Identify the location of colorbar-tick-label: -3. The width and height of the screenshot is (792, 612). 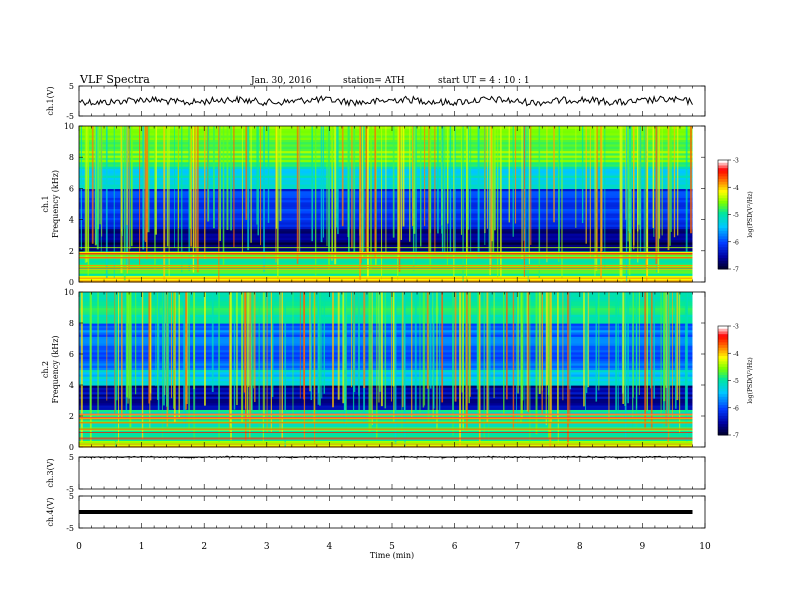
(736, 327).